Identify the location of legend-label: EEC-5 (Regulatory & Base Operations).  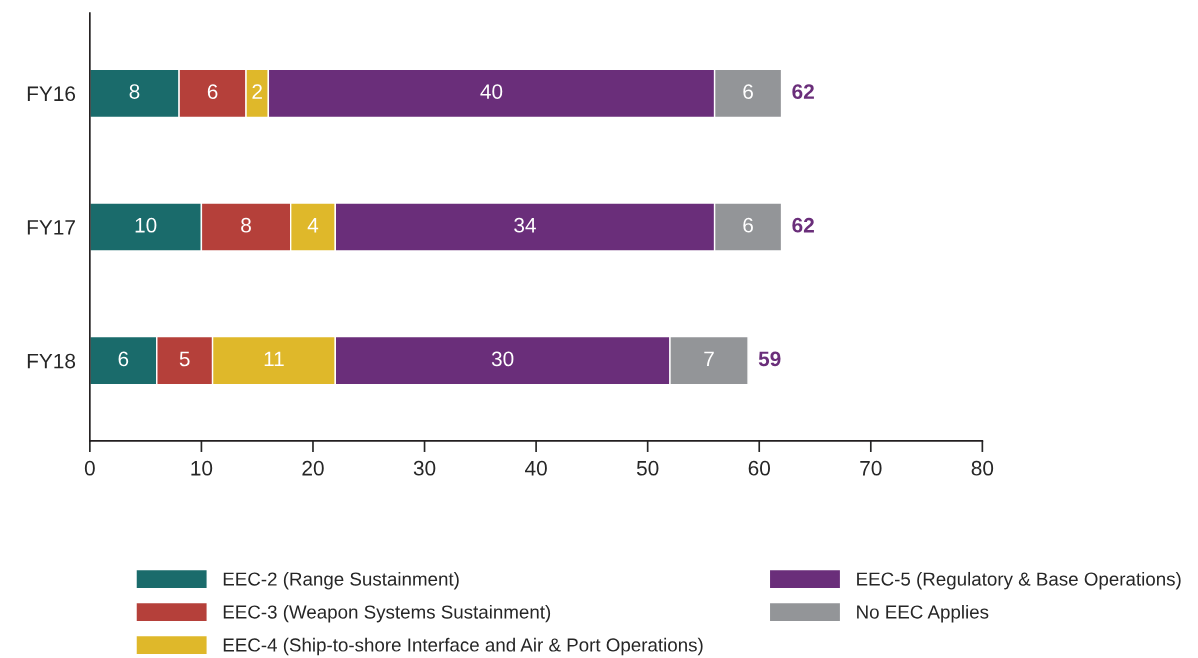
(1019, 580).